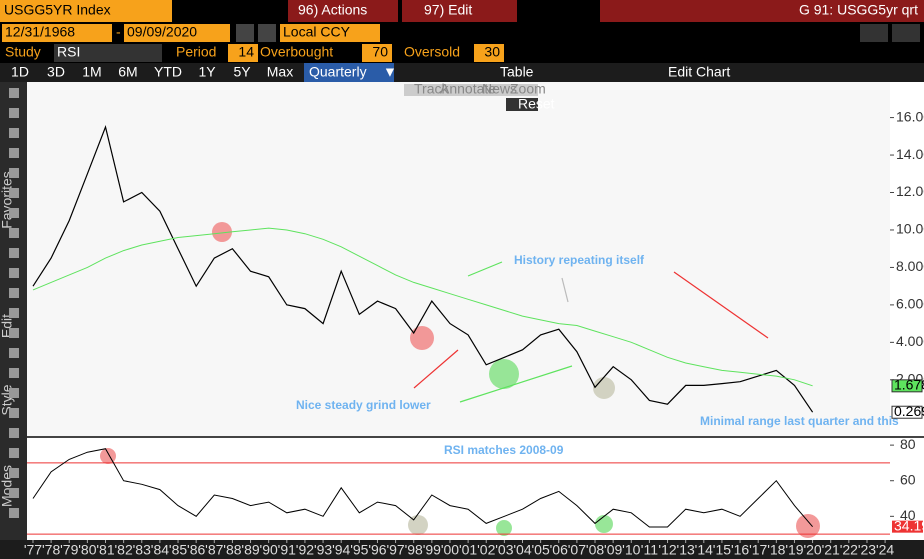  Describe the element at coordinates (908, 479) in the screenshot. I see `y-tick-label: 60` at that location.